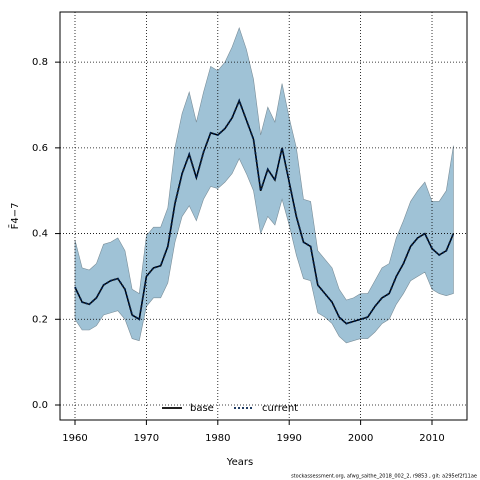 The width and height of the screenshot is (480, 480). I want to click on x-tick-label: 1980, so click(217, 438).